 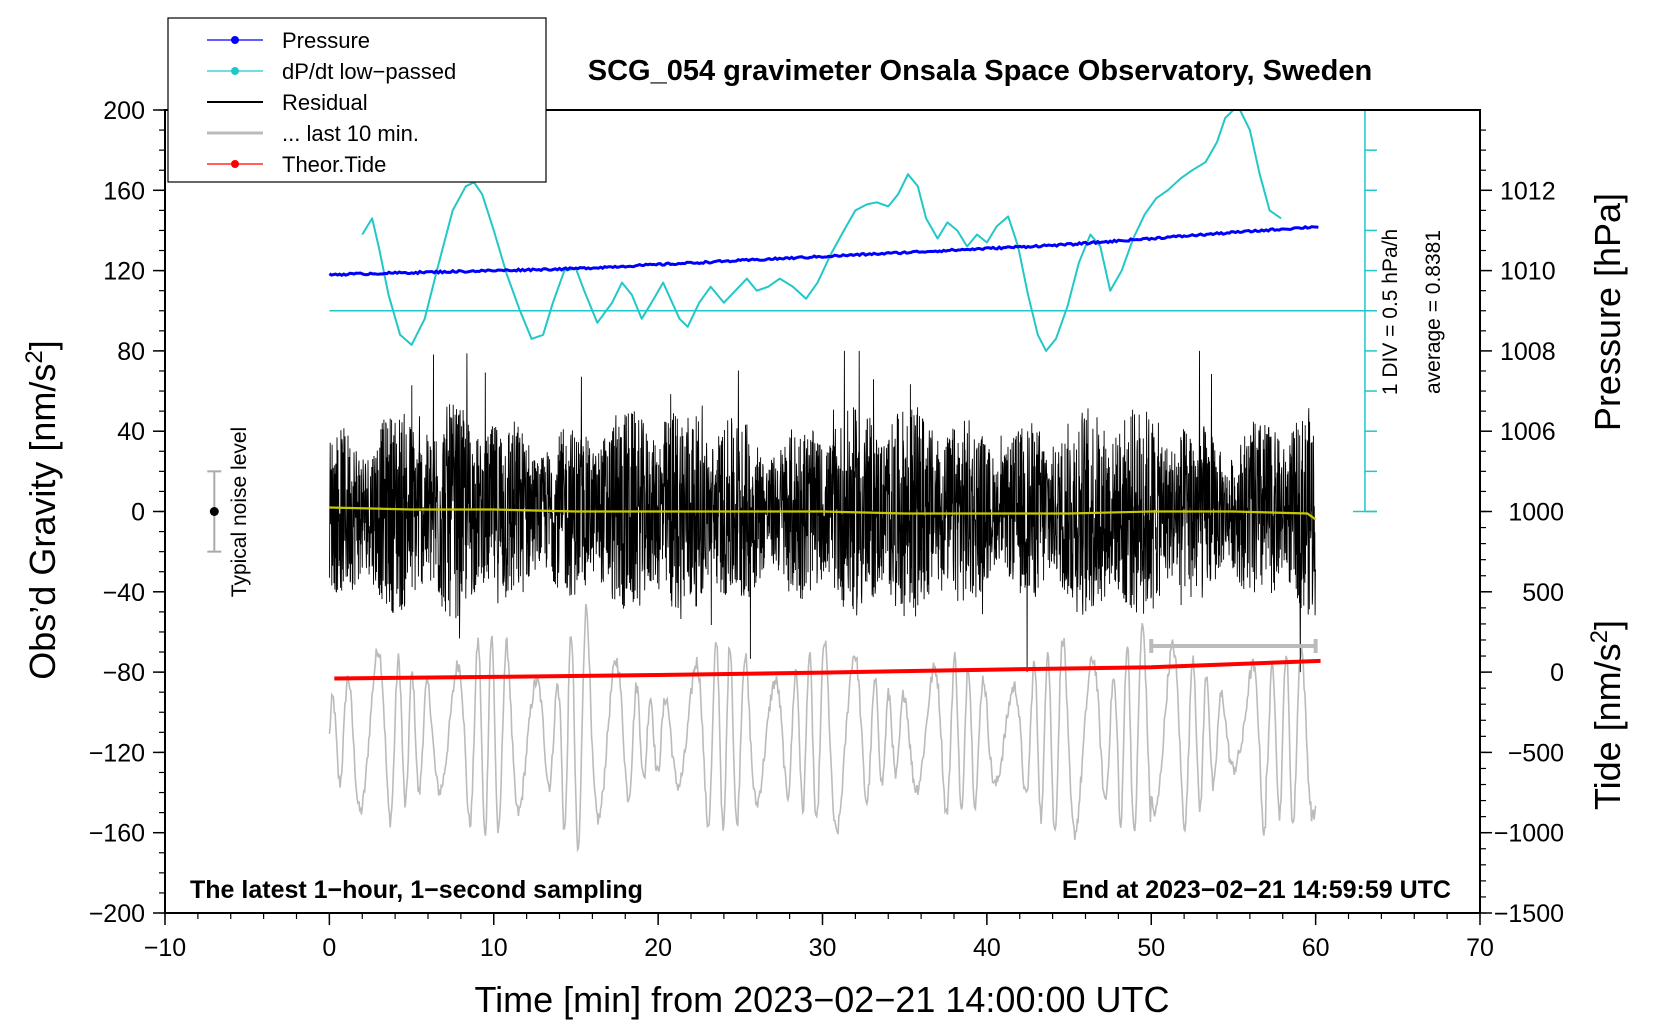 What do you see at coordinates (1536, 513) in the screenshot?
I see `y-tick-label-tide: 1000` at bounding box center [1536, 513].